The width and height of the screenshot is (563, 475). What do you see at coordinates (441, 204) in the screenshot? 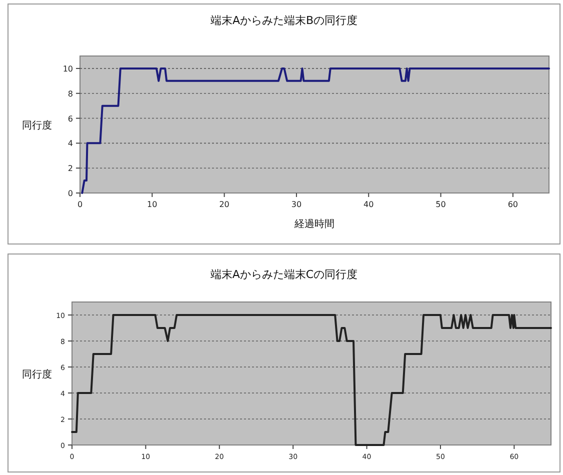
I see `x-tick-label: 50` at bounding box center [441, 204].